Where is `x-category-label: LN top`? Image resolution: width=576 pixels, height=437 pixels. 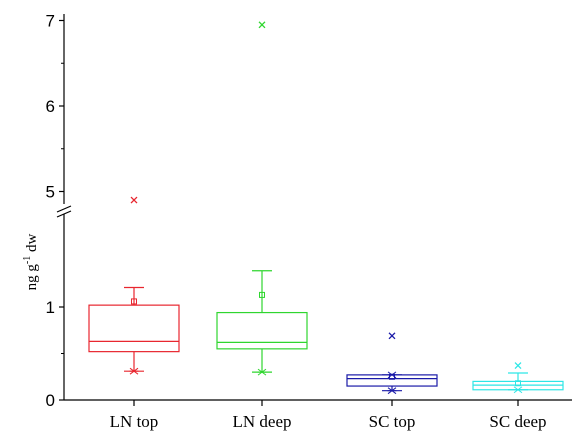 x-category-label: LN top is located at coordinates (134, 421).